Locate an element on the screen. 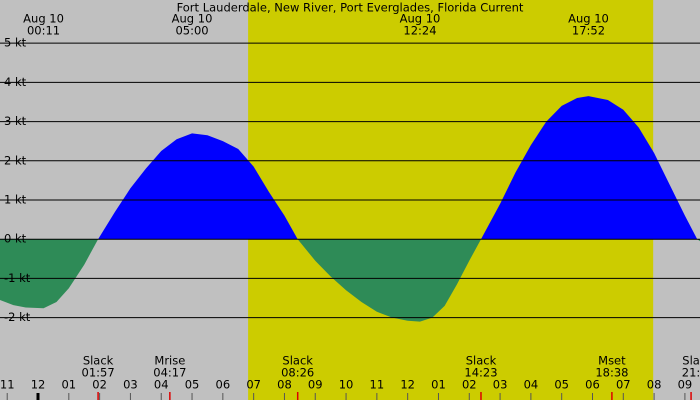 This screenshot has height=400, width=700. peak-time: 00:11 is located at coordinates (43, 31).